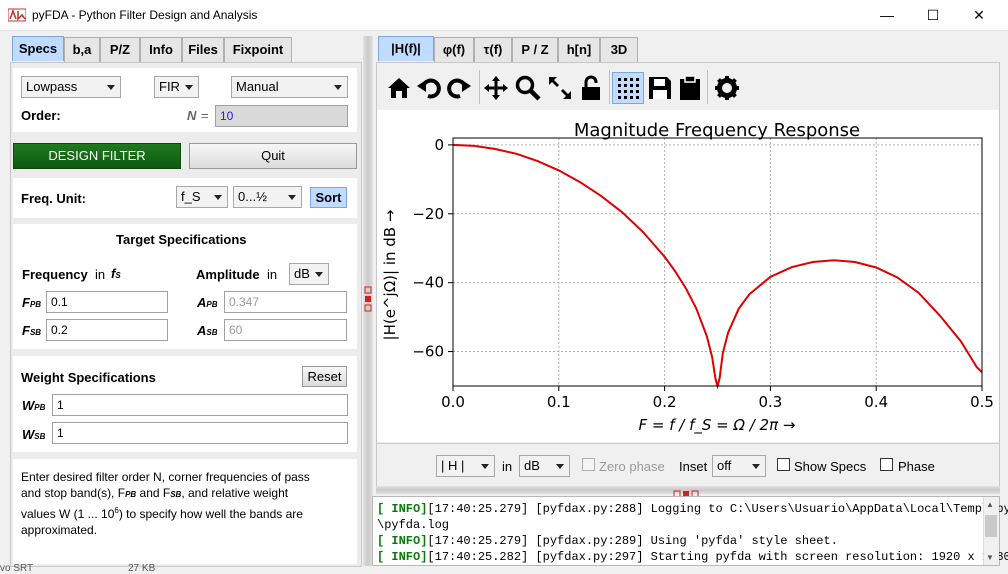  I want to click on tab-pz: P/Z, so click(120, 49).